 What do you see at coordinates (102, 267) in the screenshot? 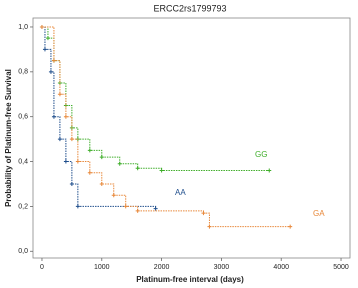
I see `x-tick-label: 1000` at bounding box center [102, 267].